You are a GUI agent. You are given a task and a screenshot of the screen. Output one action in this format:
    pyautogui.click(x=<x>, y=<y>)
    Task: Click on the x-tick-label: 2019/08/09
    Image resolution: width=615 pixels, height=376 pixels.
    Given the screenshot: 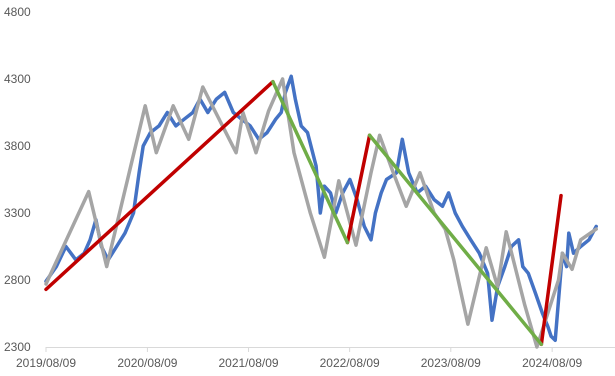 What is the action you would take?
    pyautogui.click(x=46, y=363)
    